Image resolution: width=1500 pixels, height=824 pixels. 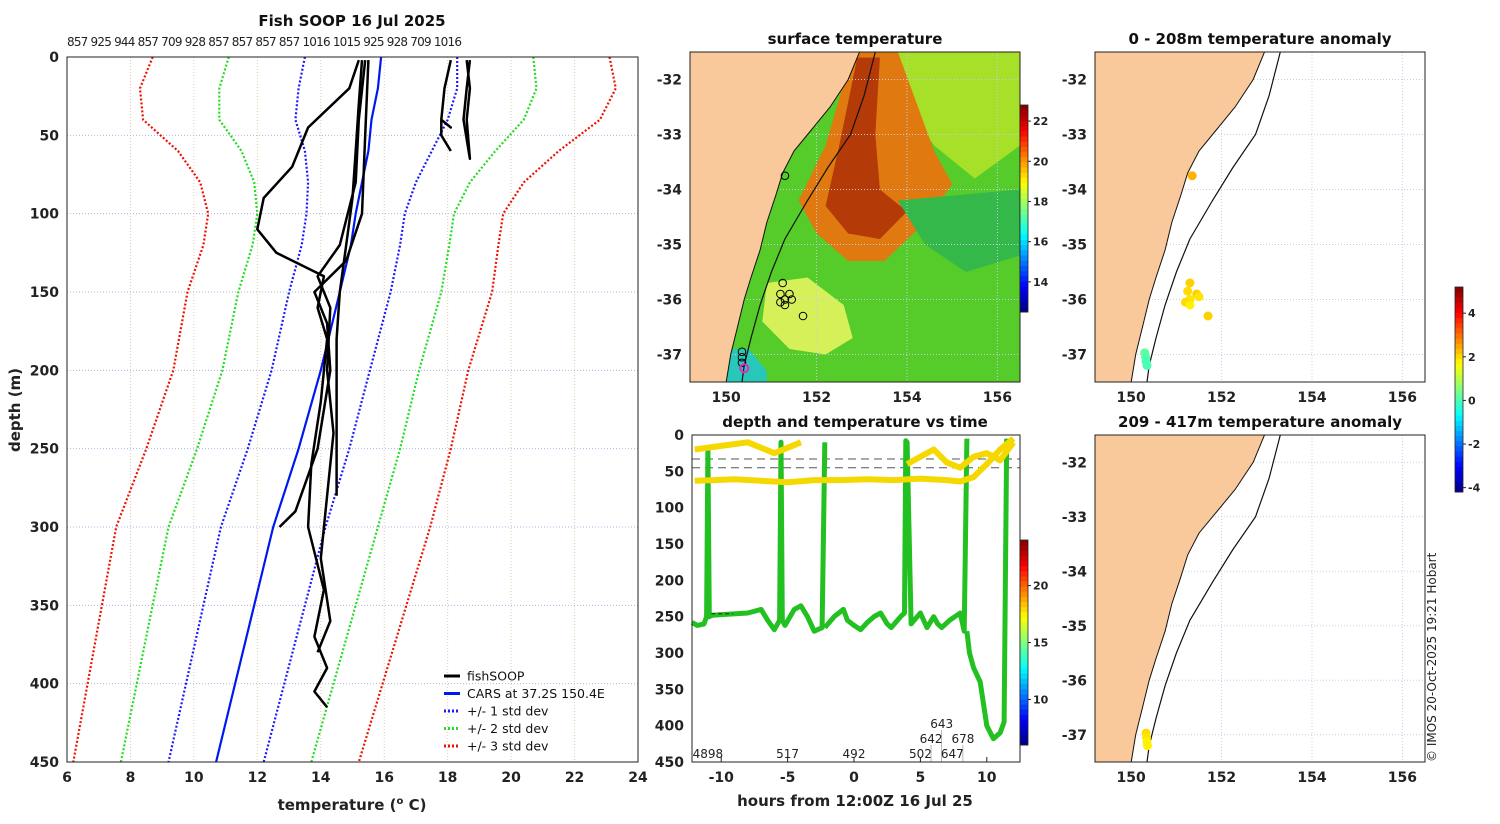 I want to click on lat-tick-label: -34, so click(x=1075, y=572).